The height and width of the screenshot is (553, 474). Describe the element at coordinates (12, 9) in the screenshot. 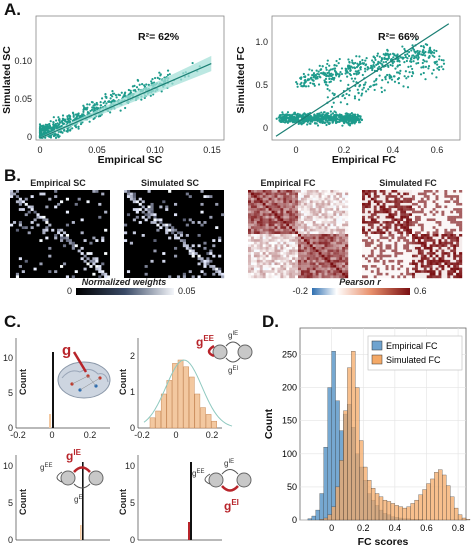

I see `panel-label-a: A.` at that location.